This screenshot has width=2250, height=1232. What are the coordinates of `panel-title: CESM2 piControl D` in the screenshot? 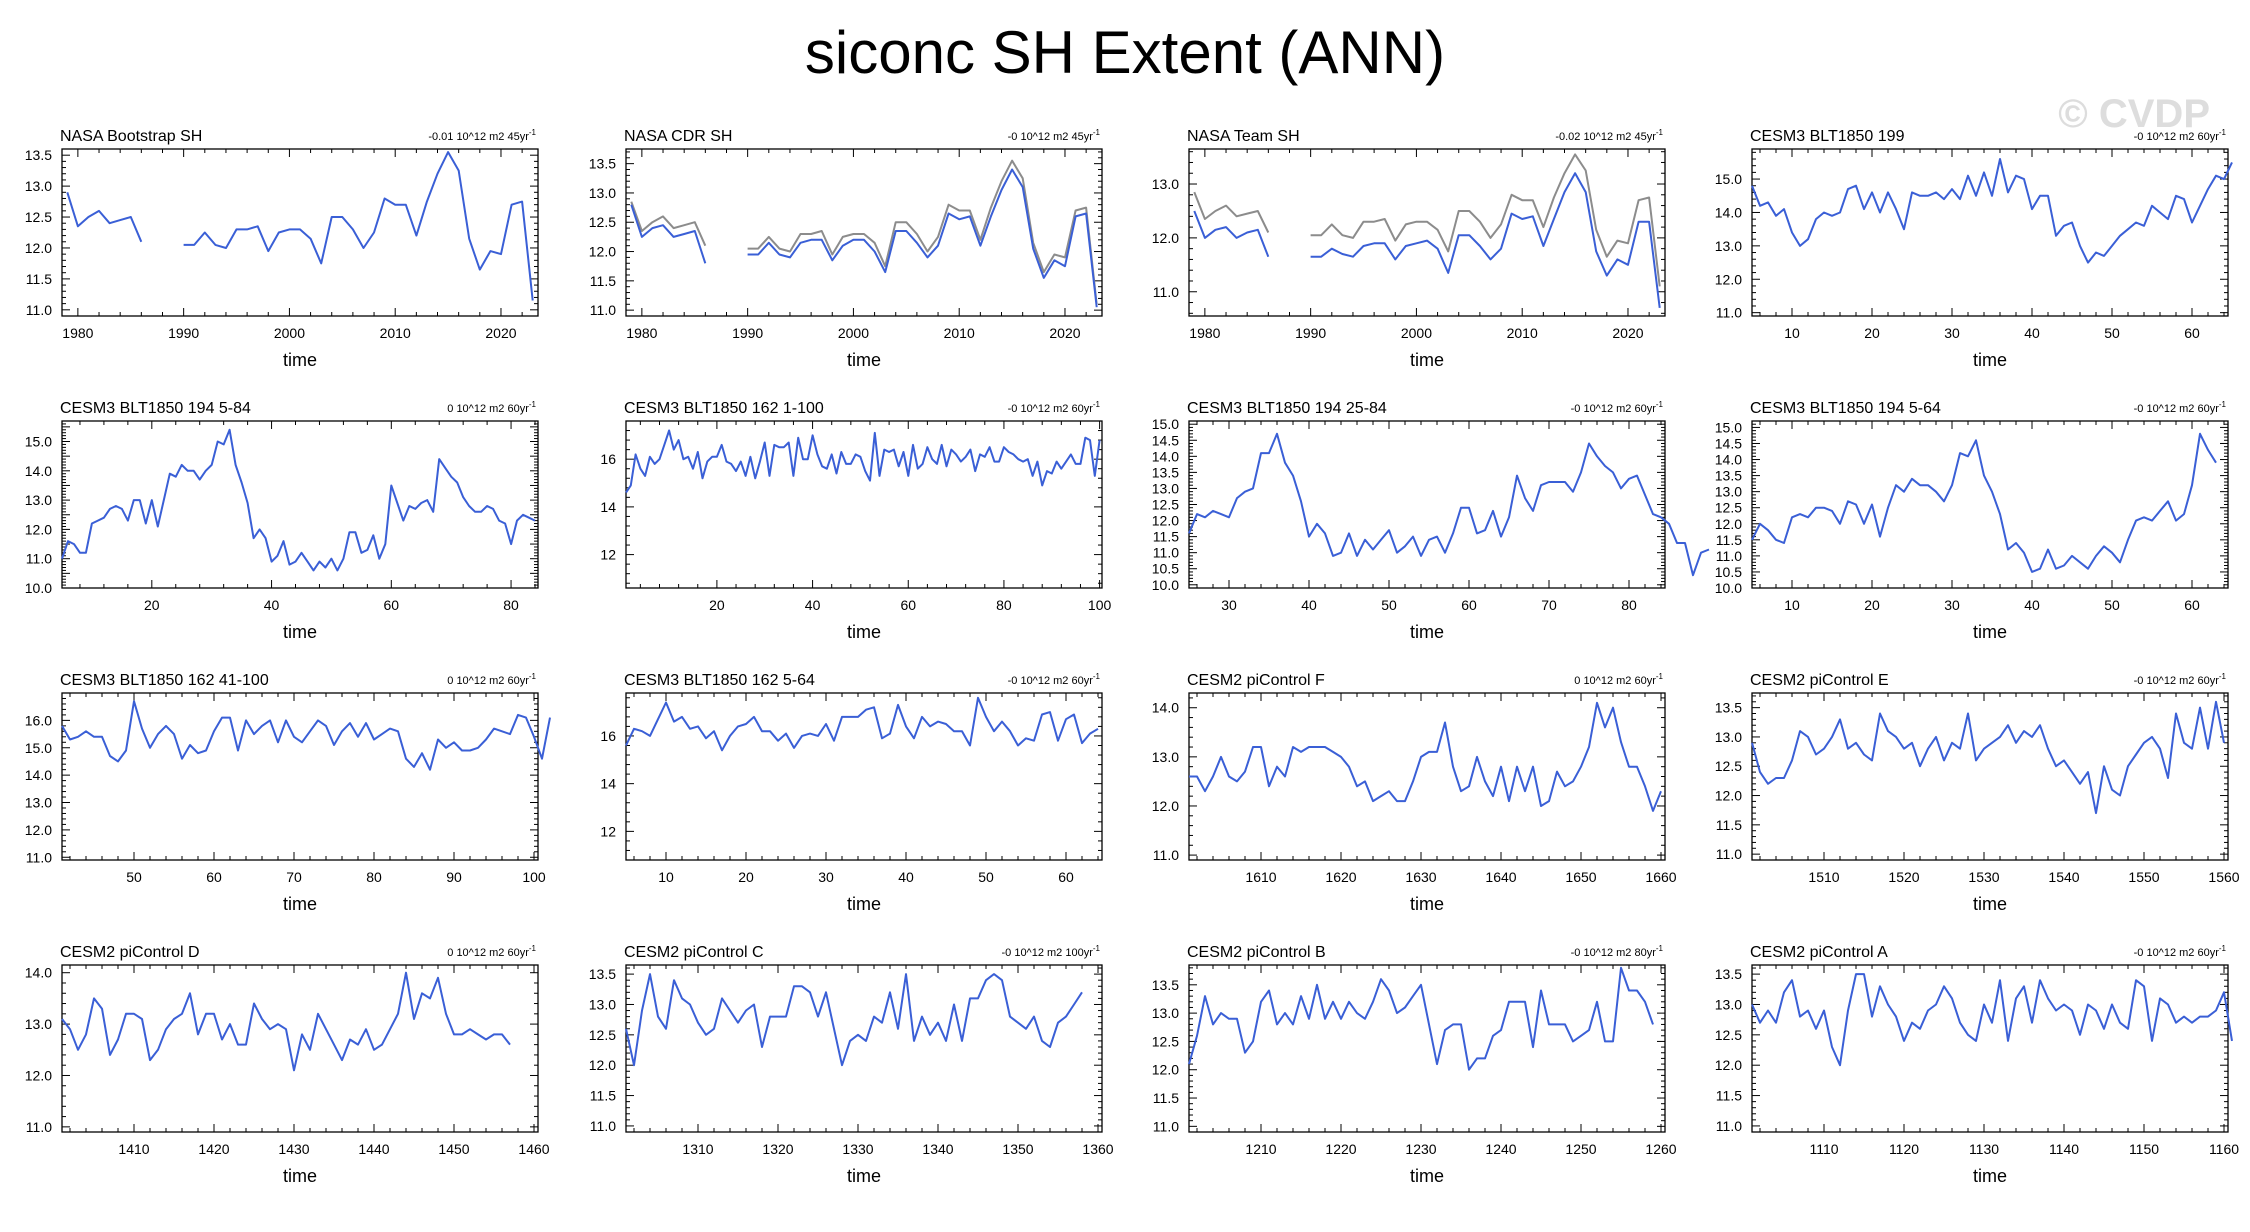 It's located at (130, 952).